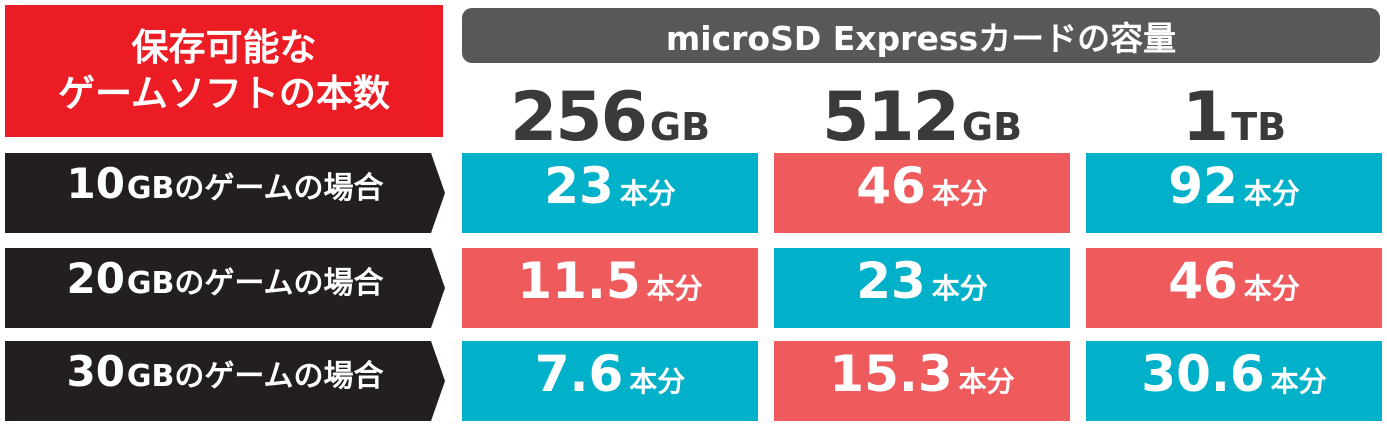 Image resolution: width=1387 pixels, height=429 pixels. I want to click on cell: 7.6 本分, so click(610, 381).